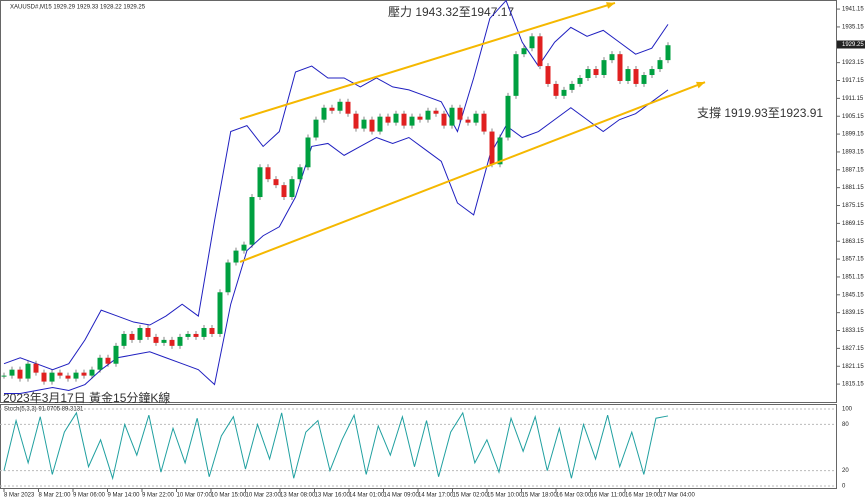 Image resolution: width=865 pixels, height=501 pixels. Describe the element at coordinates (89, 496) in the screenshot. I see `x-tick-label: 9 Mar 06:00` at that location.